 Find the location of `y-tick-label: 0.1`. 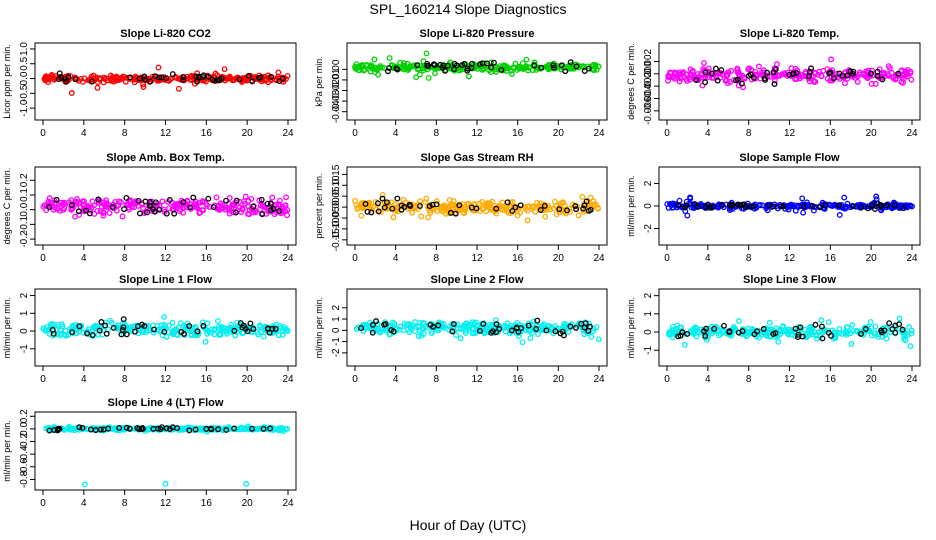

y-tick-label: 0.1 is located at coordinates (24, 195).